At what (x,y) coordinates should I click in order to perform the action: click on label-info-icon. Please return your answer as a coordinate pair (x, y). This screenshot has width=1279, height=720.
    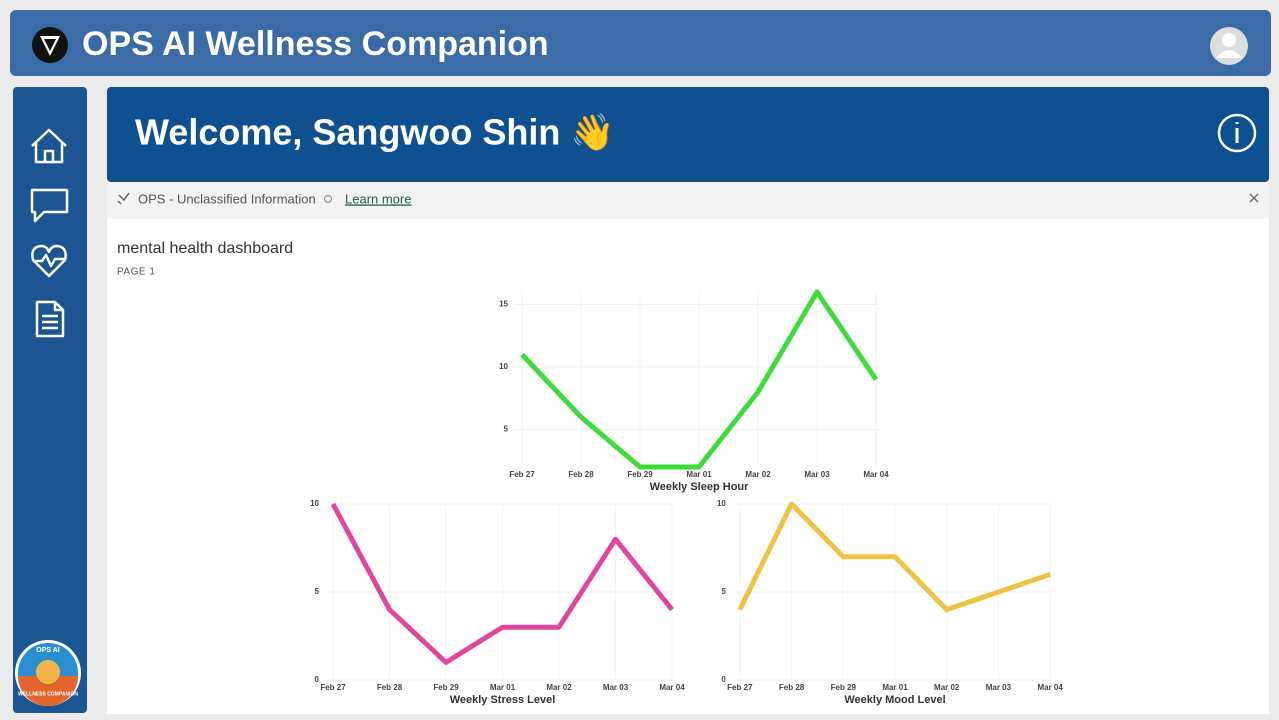
    Looking at the image, I should click on (328, 199).